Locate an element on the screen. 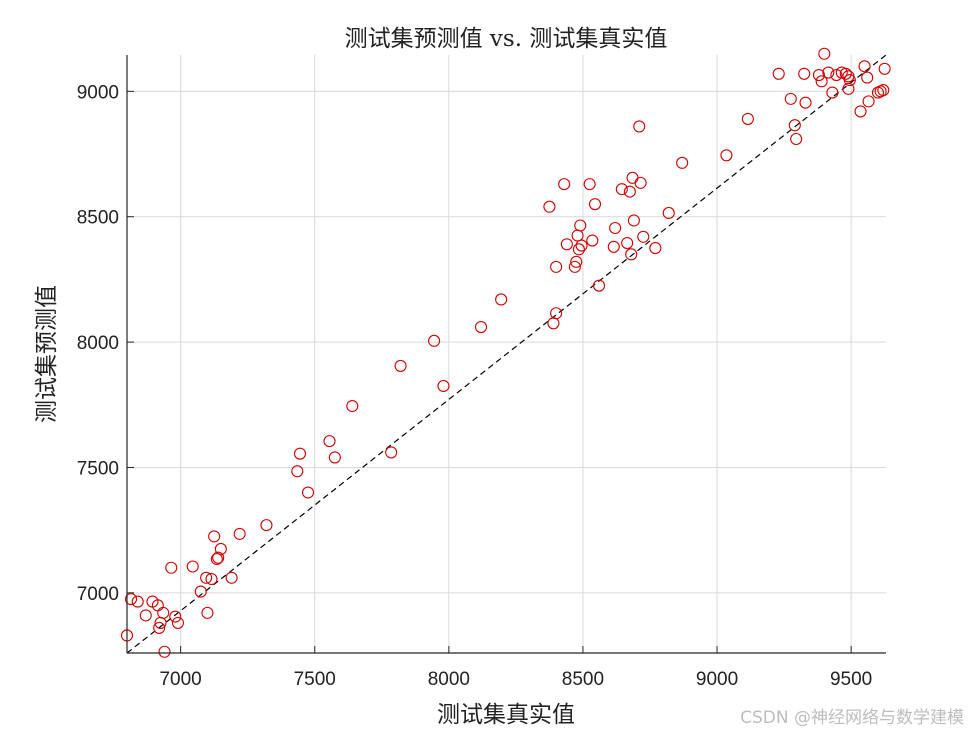 The image size is (980, 735). x-tick-label: 7000 is located at coordinates (180, 679).